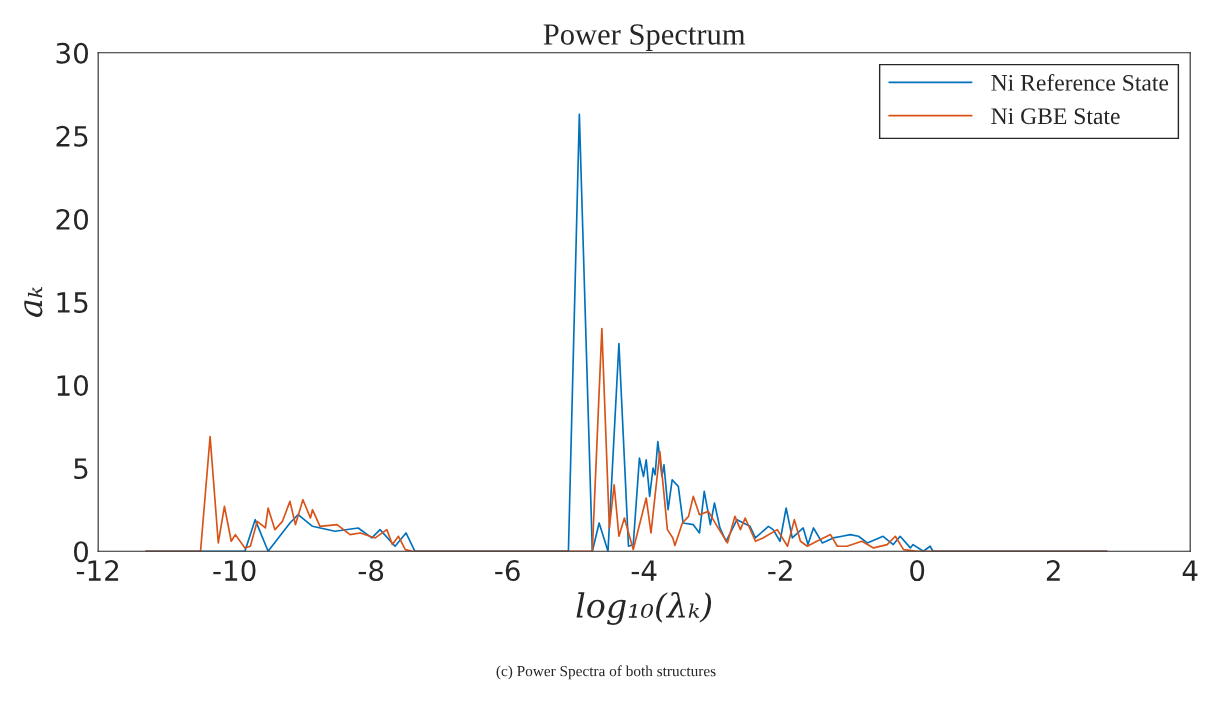 This screenshot has height=704, width=1212. I want to click on x-tick-label: 0, so click(917, 571).